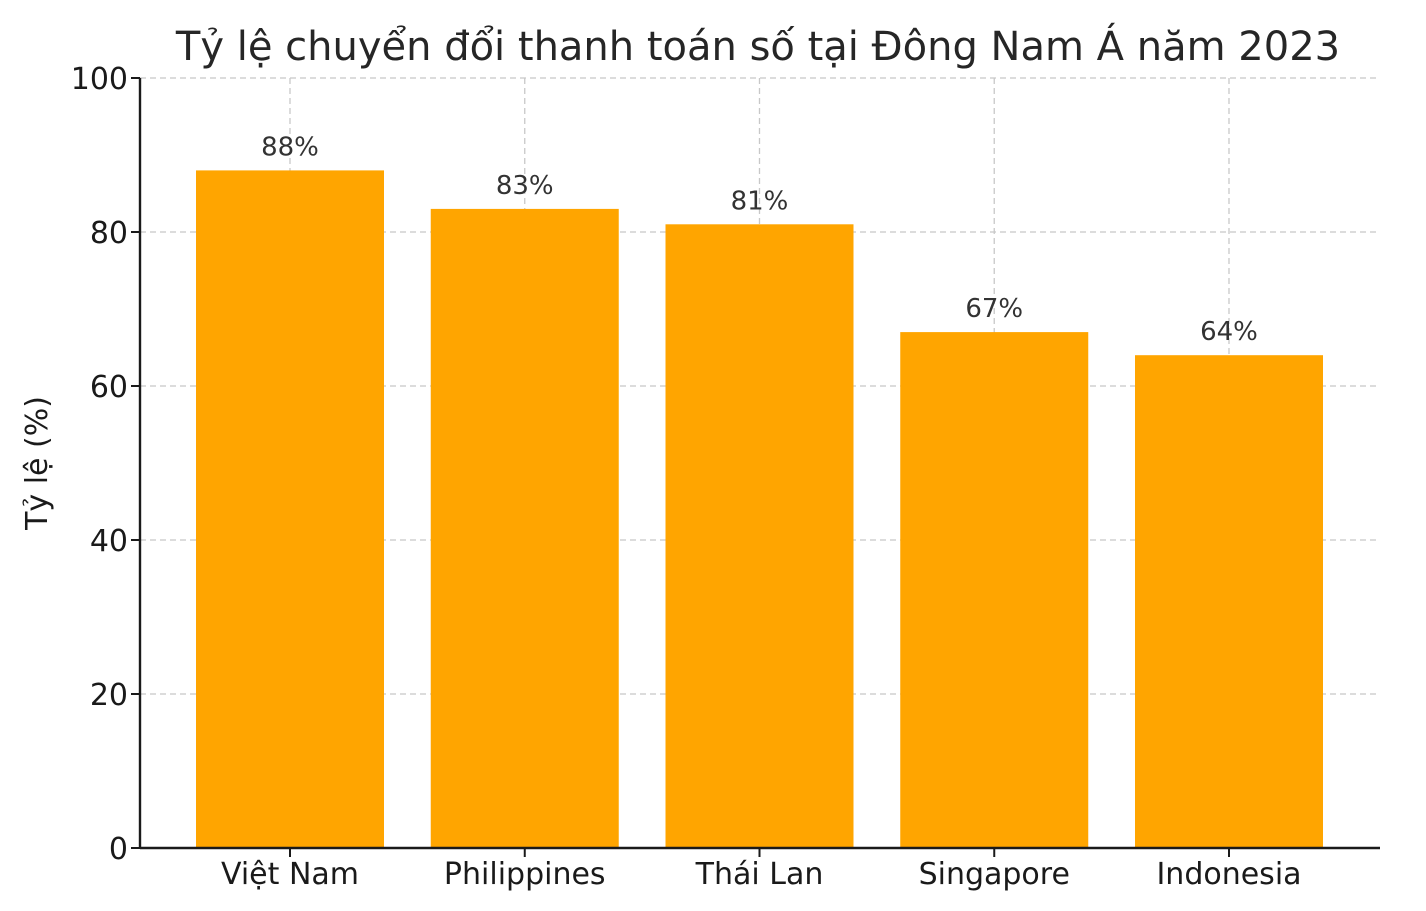 Image resolution: width=1426 pixels, height=911 pixels. What do you see at coordinates (109, 541) in the screenshot?
I see `y-tick-label: 40` at bounding box center [109, 541].